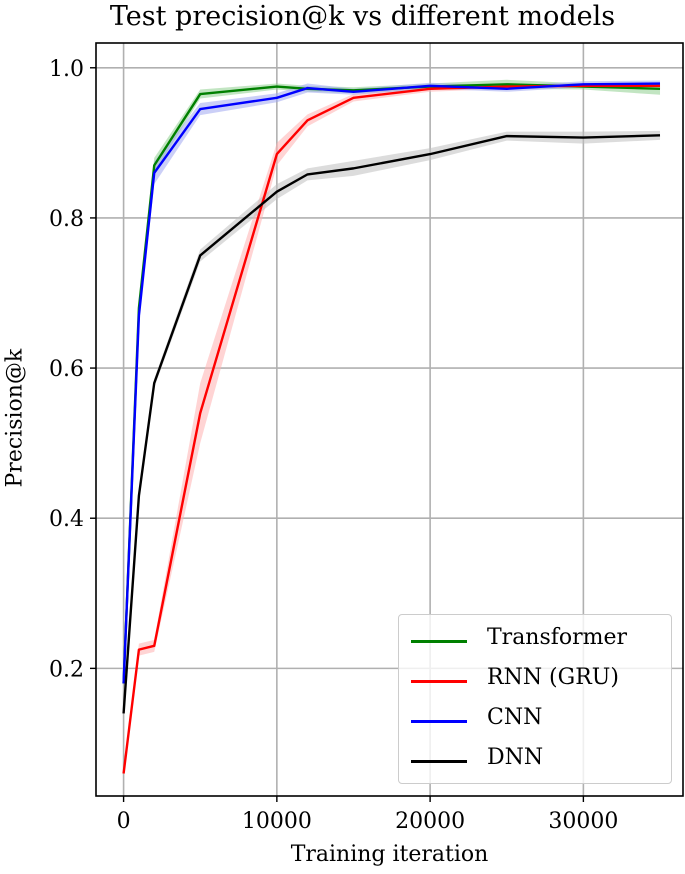 The width and height of the screenshot is (685, 874). Describe the element at coordinates (66, 69) in the screenshot. I see `y-tick-label: 1.0` at that location.